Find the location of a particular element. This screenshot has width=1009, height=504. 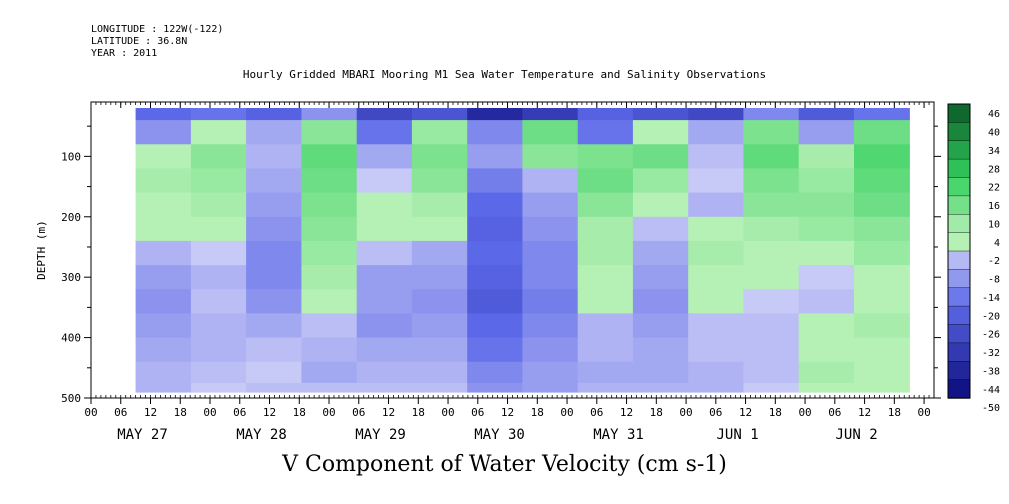

colorbar-label: 34 is located at coordinates (994, 151).